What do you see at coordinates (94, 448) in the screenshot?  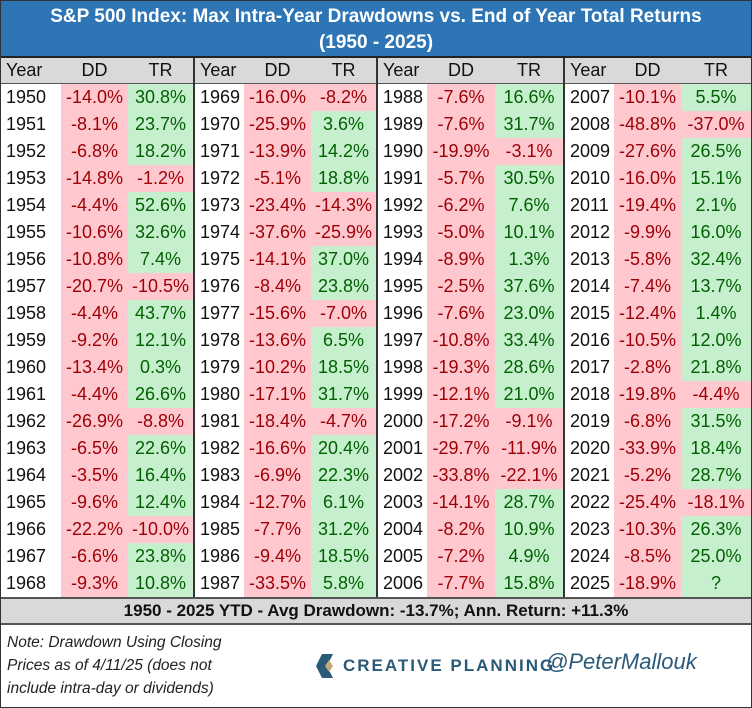 I see `drawdown-cell: -6.5%` at bounding box center [94, 448].